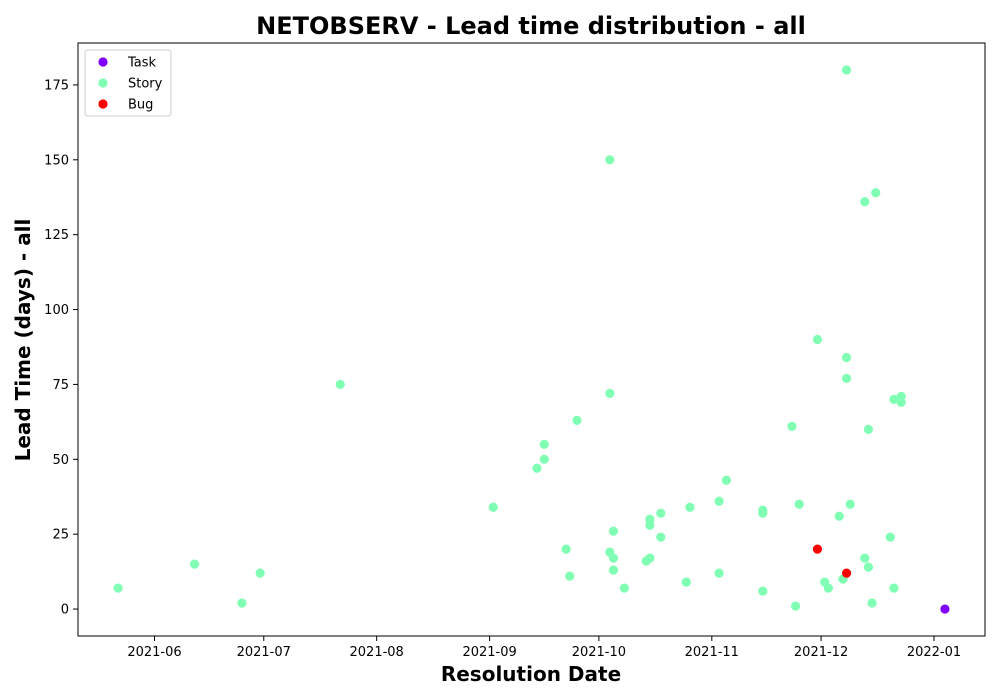 The image size is (1000, 700). I want to click on x-tick-label: 2022-01, so click(934, 652).